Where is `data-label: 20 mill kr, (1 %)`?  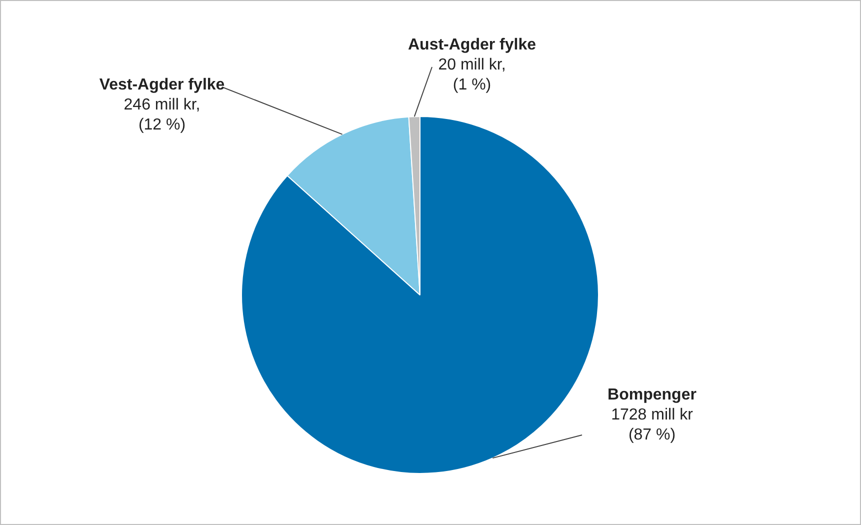 data-label: 20 mill kr, (1 %) is located at coordinates (472, 75).